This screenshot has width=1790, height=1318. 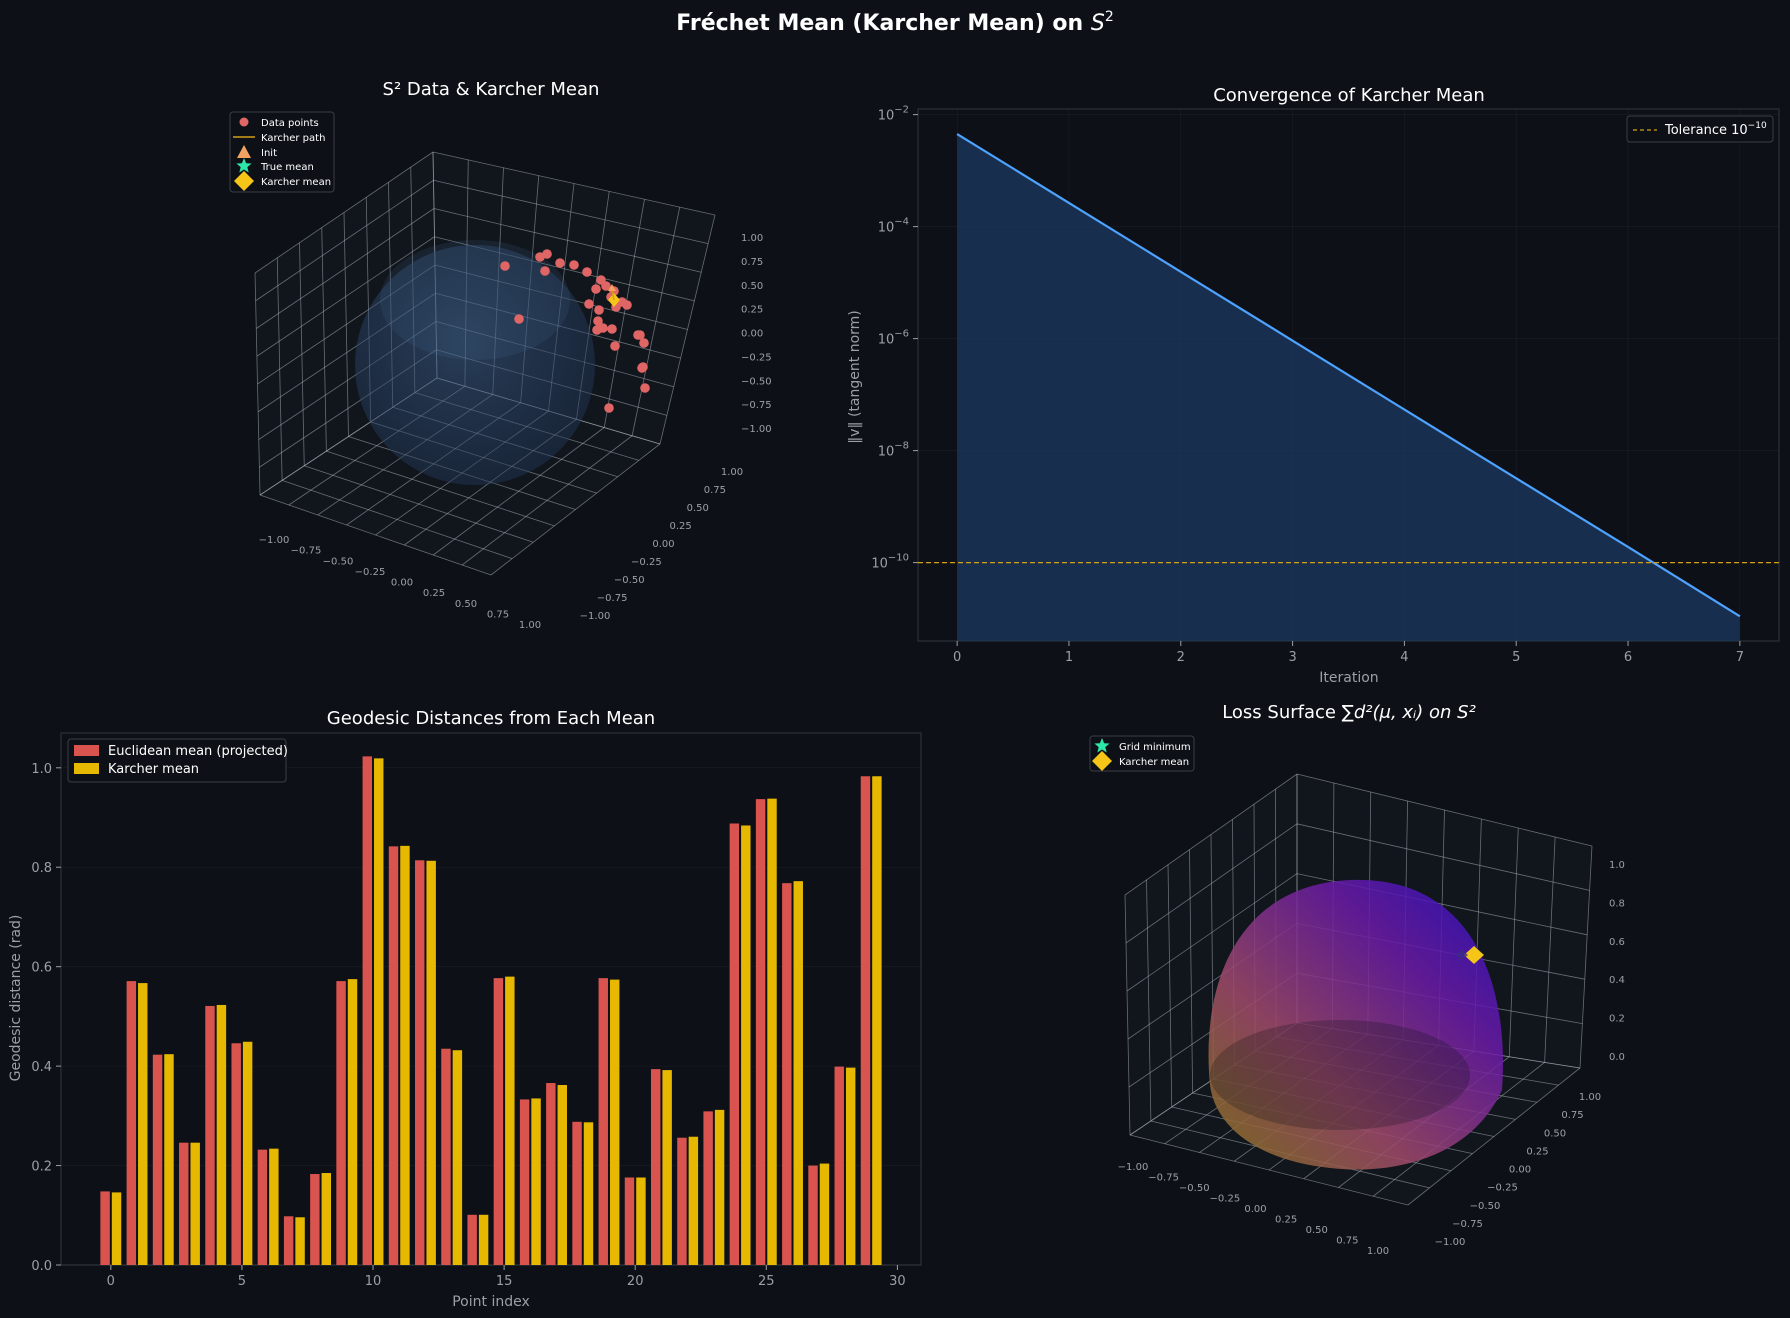 What do you see at coordinates (402, 583) in the screenshot?
I see `sphere-x-tick: 0.00` at bounding box center [402, 583].